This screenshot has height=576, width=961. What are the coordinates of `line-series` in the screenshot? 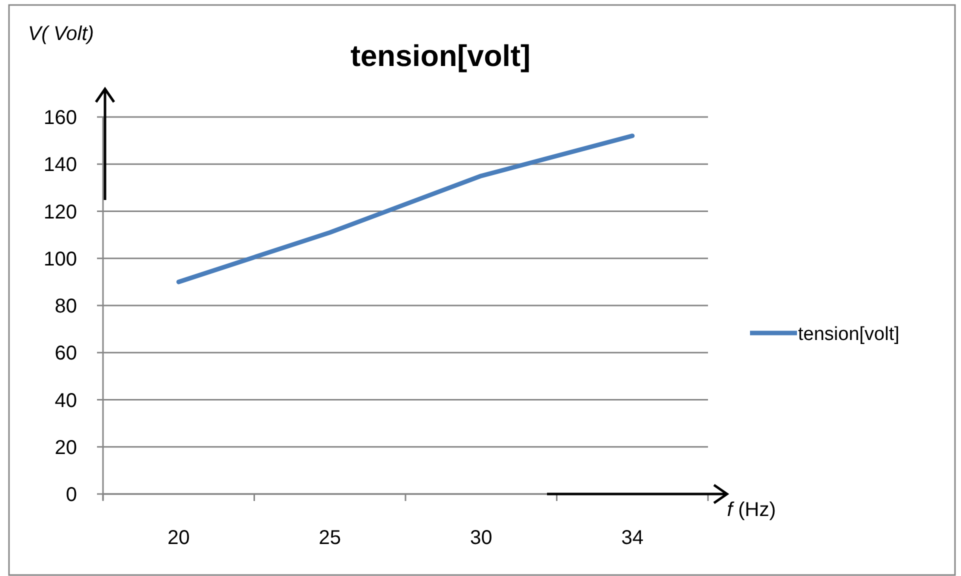 It's located at (405, 209).